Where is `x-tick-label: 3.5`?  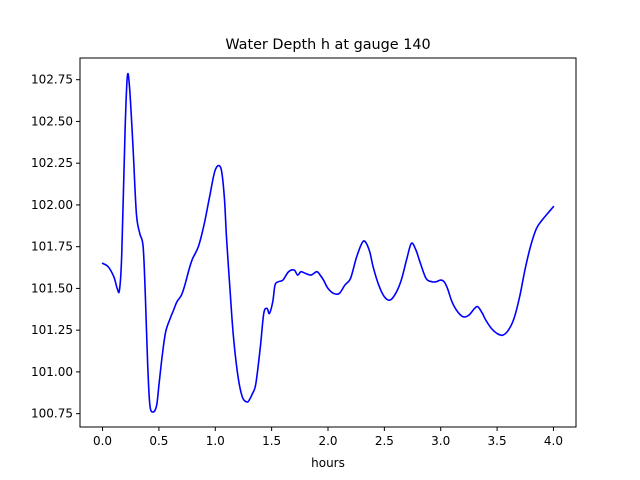 x-tick-label: 3.5 is located at coordinates (497, 441).